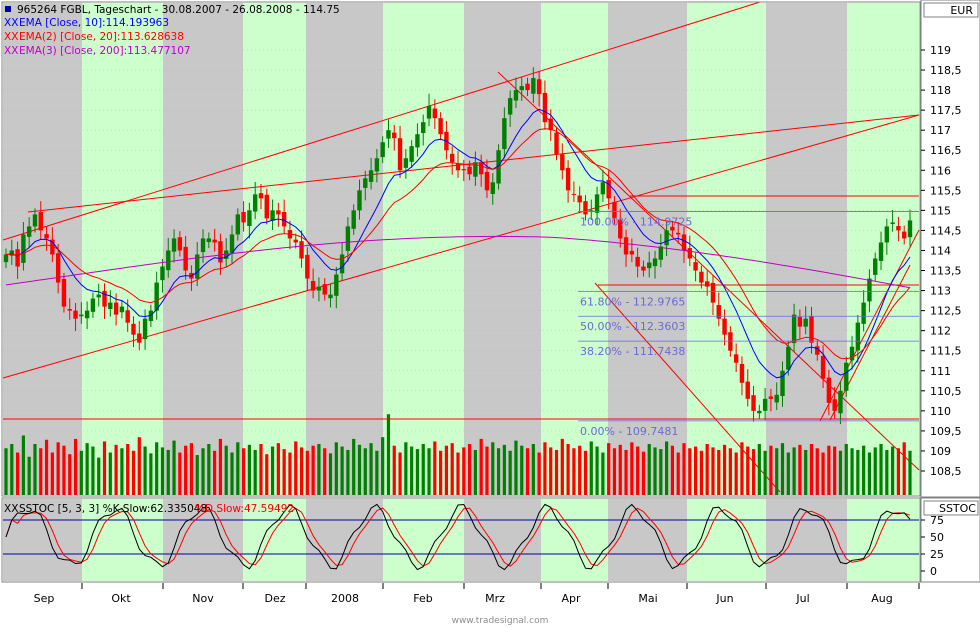 This screenshot has height=627, width=980. I want to click on y-tick-label: 117, so click(940, 130).